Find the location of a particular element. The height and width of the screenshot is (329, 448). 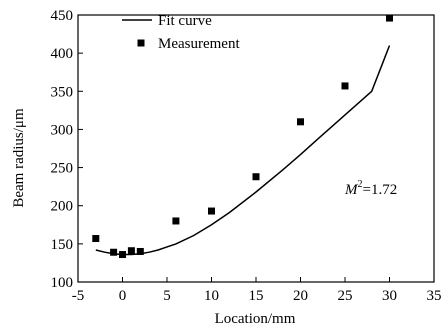

x-tick-label: 10 is located at coordinates (211, 296).